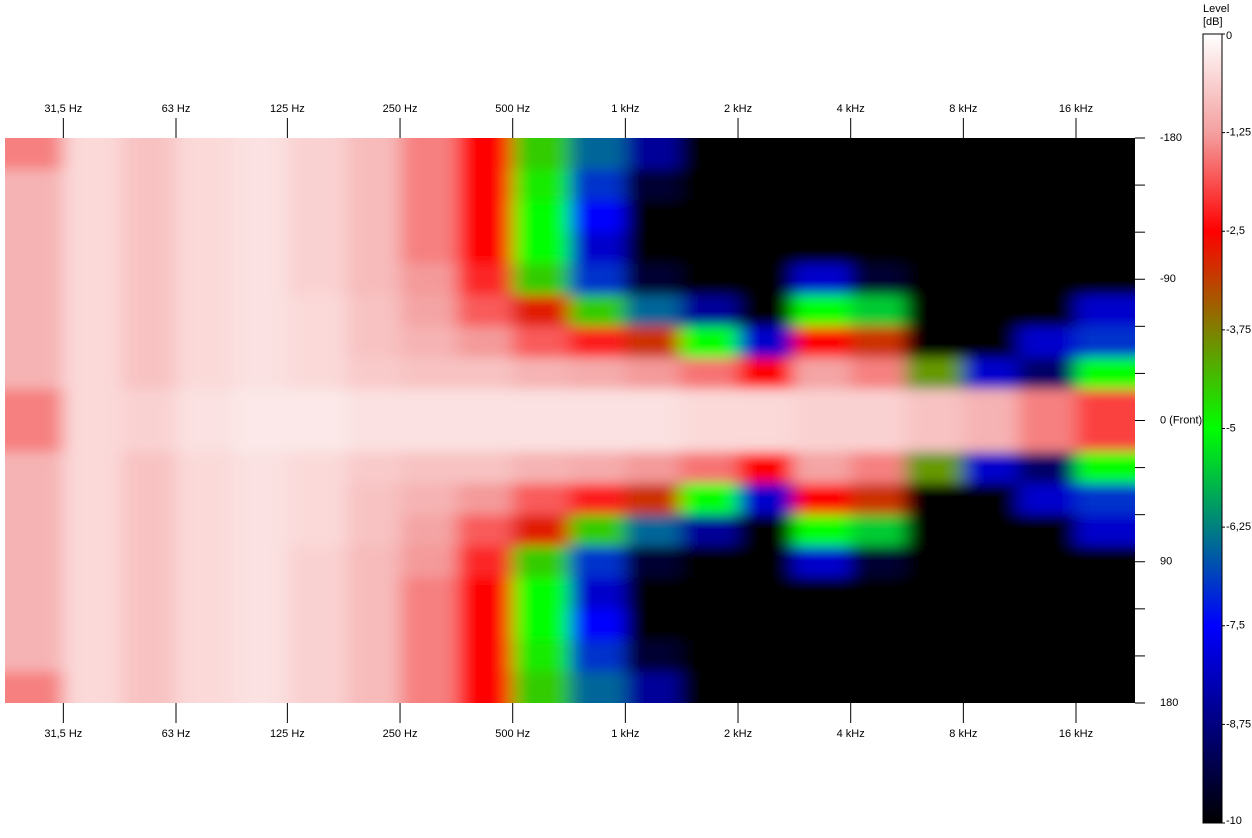  Describe the element at coordinates (1076, 109) in the screenshot. I see `x-tick-label-top: 16 kHz` at that location.